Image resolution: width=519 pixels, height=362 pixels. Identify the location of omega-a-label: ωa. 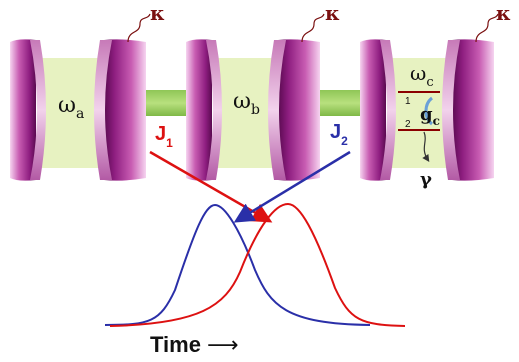
(71, 107).